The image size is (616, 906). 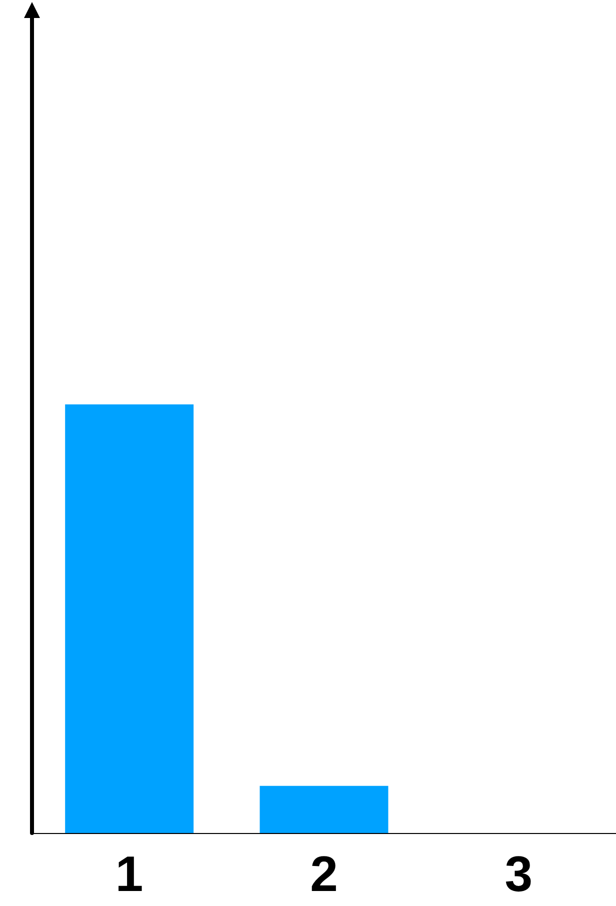 I want to click on x-tick-label: 2, so click(x=324, y=874).